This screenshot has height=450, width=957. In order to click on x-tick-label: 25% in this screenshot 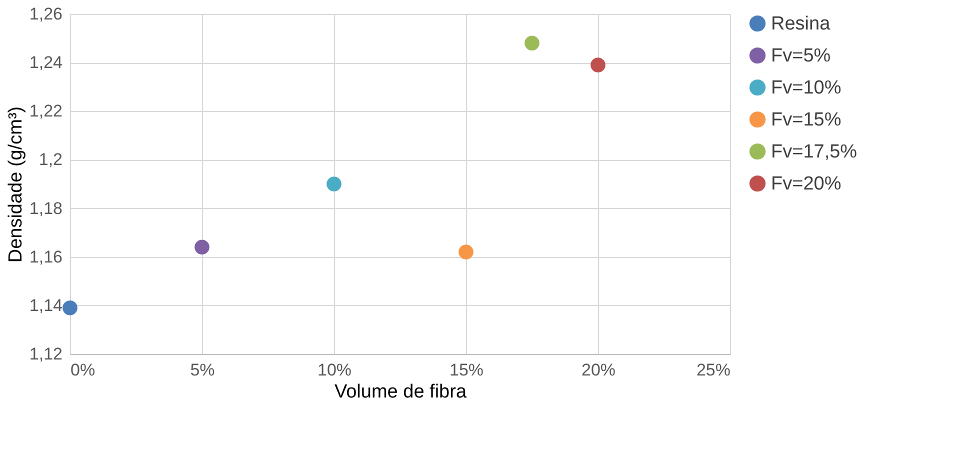, I will do `click(713, 370)`.